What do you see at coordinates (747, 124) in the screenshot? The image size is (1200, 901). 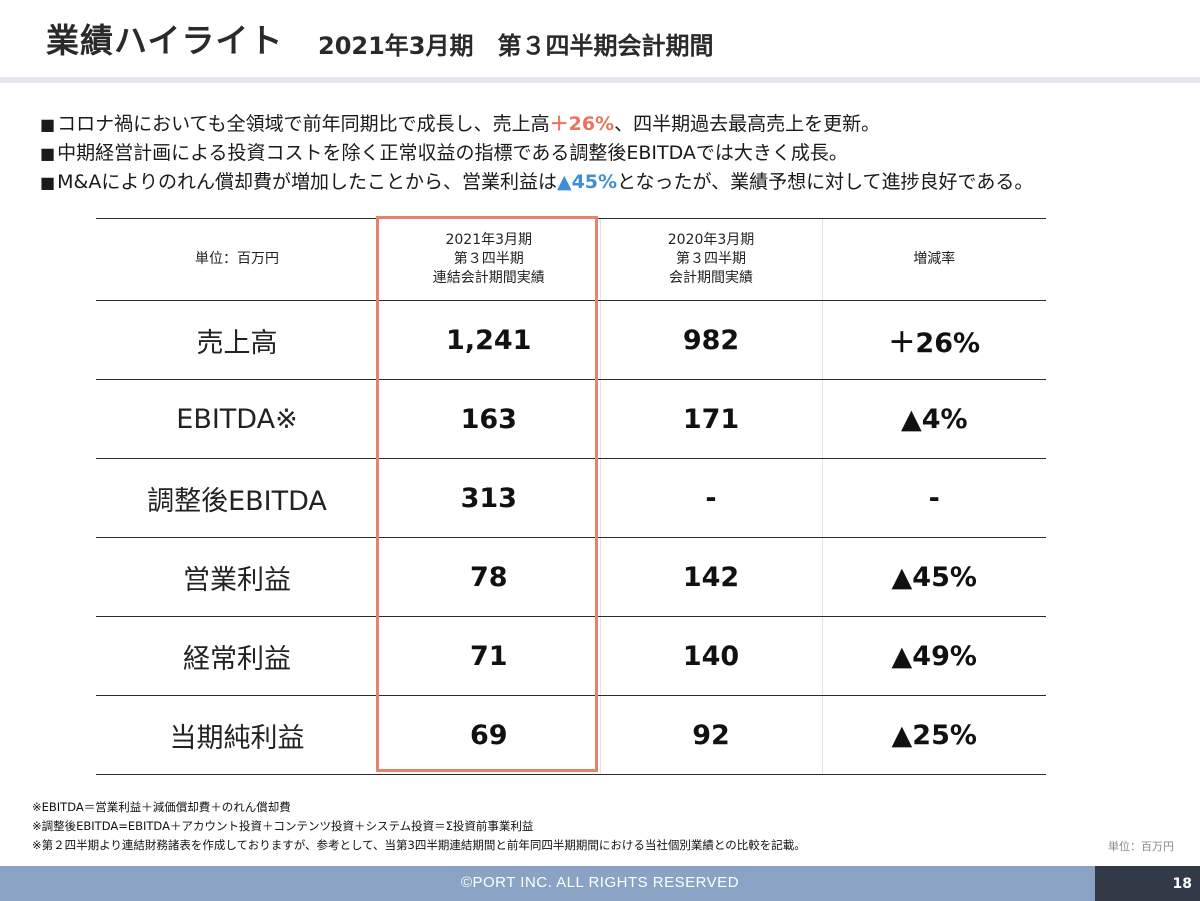 I see `bullet-text: 、四半期過去最高売上を更新。` at bounding box center [747, 124].